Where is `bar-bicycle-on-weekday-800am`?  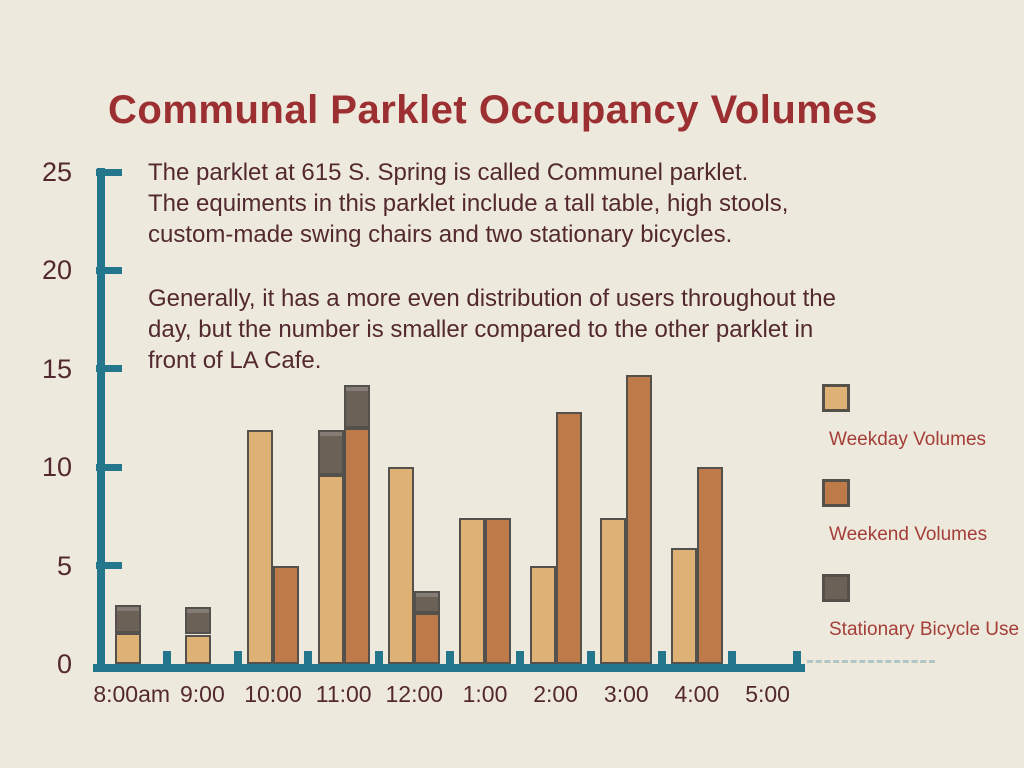
bar-bicycle-on-weekday-800am is located at coordinates (127, 619).